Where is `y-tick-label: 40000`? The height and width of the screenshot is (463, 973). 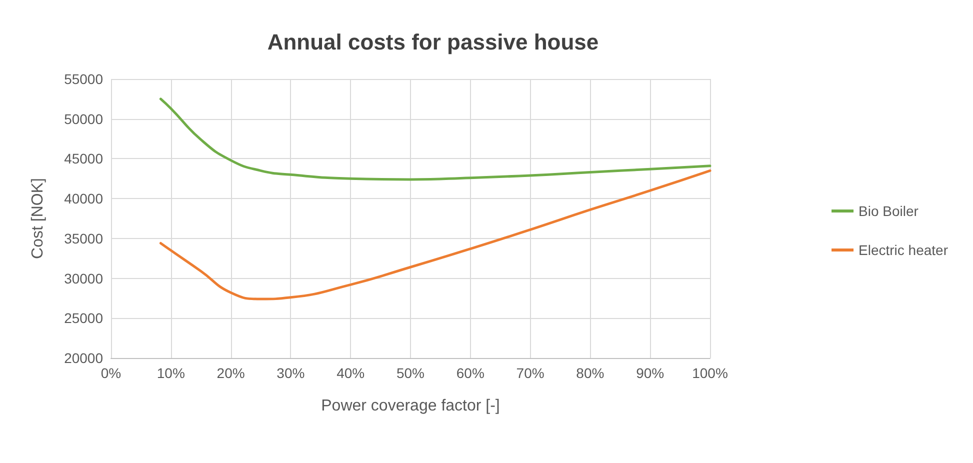
y-tick-label: 40000 is located at coordinates (84, 198).